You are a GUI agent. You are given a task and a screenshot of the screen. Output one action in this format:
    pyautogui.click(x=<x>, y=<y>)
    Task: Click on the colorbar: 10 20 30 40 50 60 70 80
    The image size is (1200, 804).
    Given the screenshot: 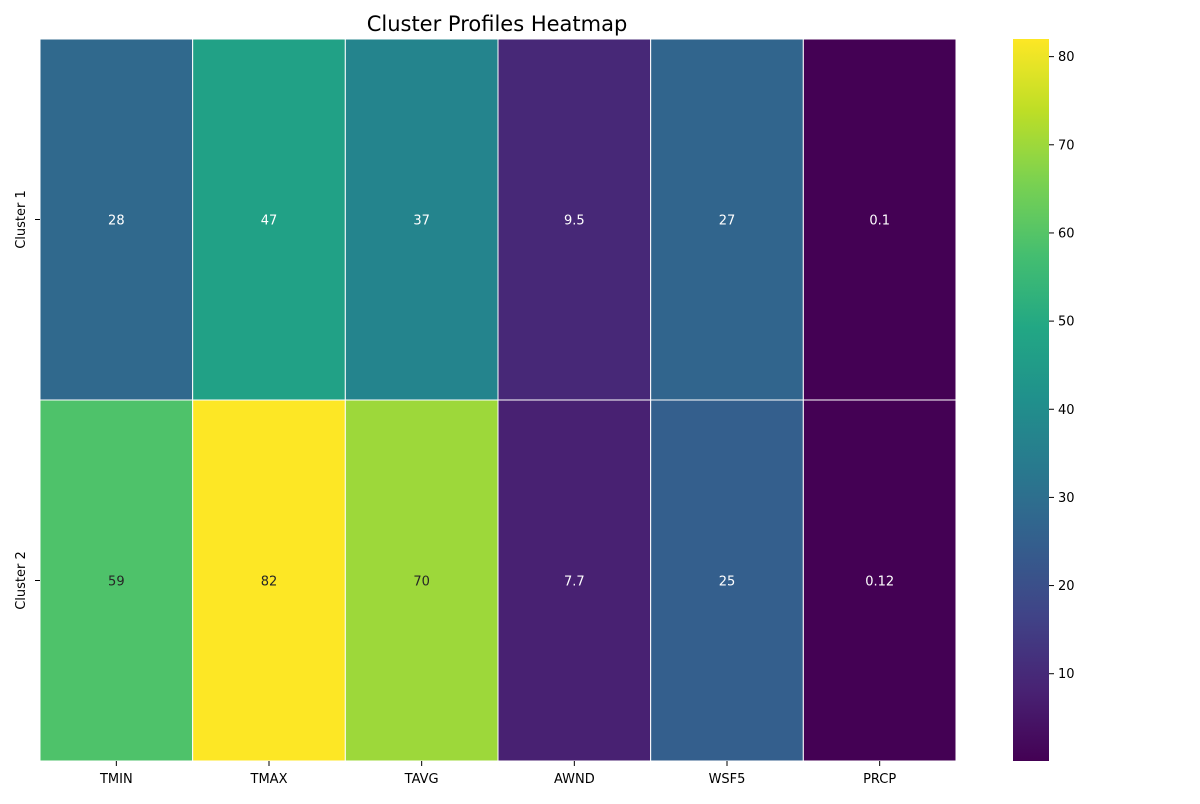 What is the action you would take?
    pyautogui.click(x=1044, y=400)
    